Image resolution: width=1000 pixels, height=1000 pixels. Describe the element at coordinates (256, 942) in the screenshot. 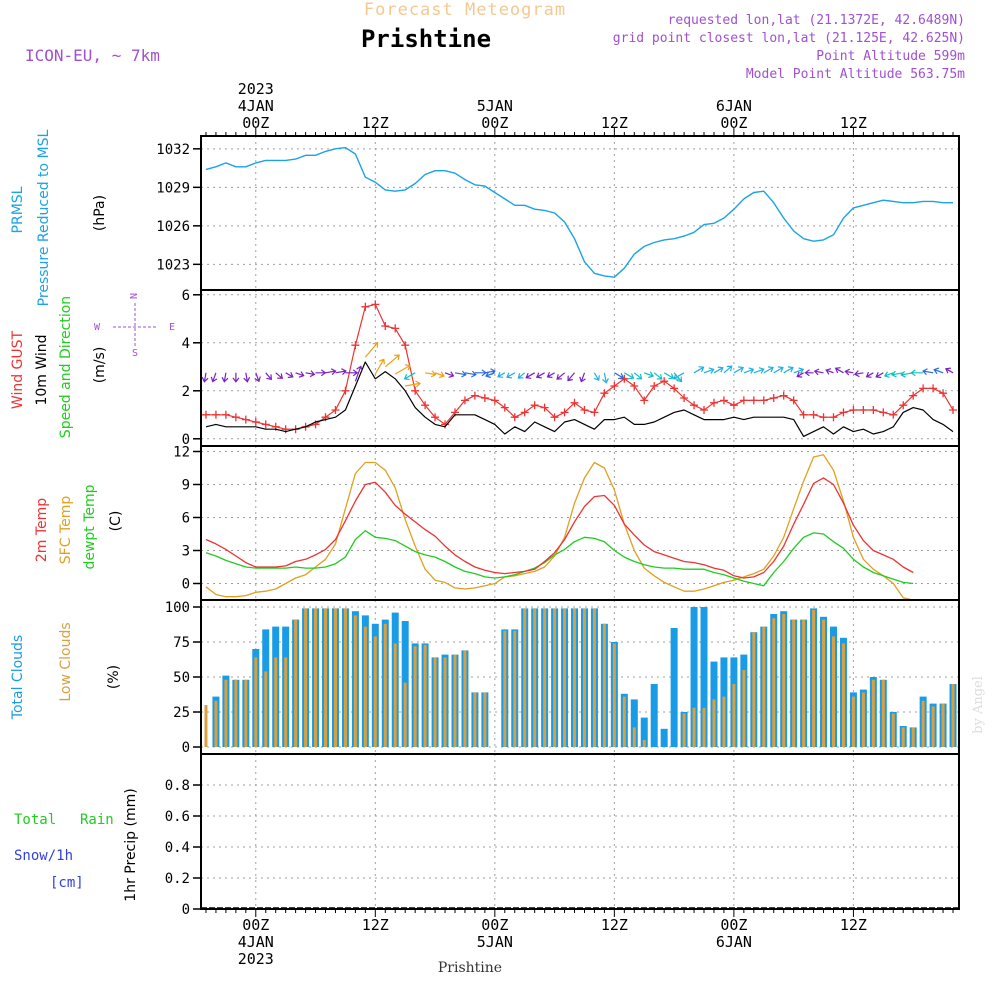

I see `time-label-bottom: 4JAN` at that location.